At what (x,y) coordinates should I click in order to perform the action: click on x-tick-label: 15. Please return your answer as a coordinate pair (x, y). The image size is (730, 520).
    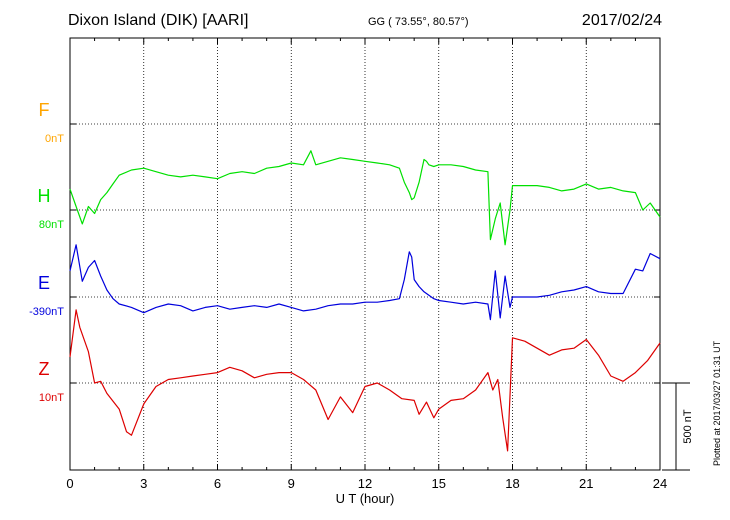
    Looking at the image, I should click on (439, 483).